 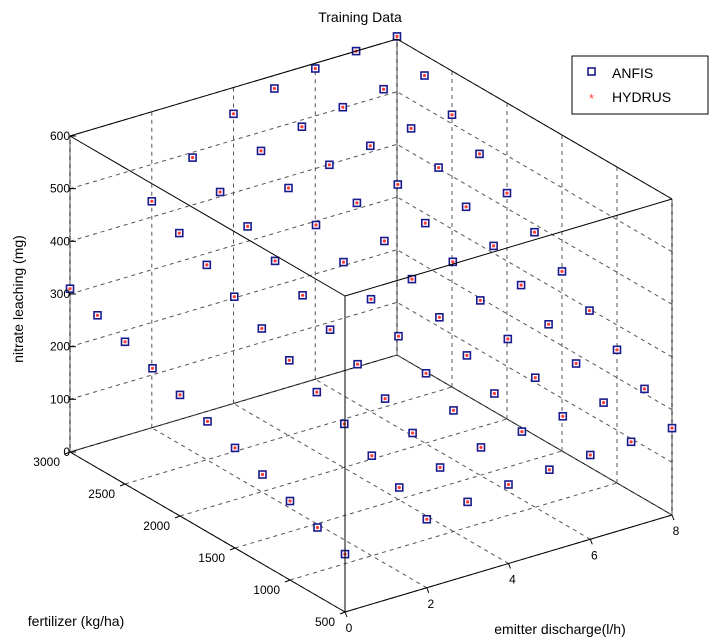 What do you see at coordinates (18, 299) in the screenshot?
I see `z-axis-label: nitrate leaching (mg)` at bounding box center [18, 299].